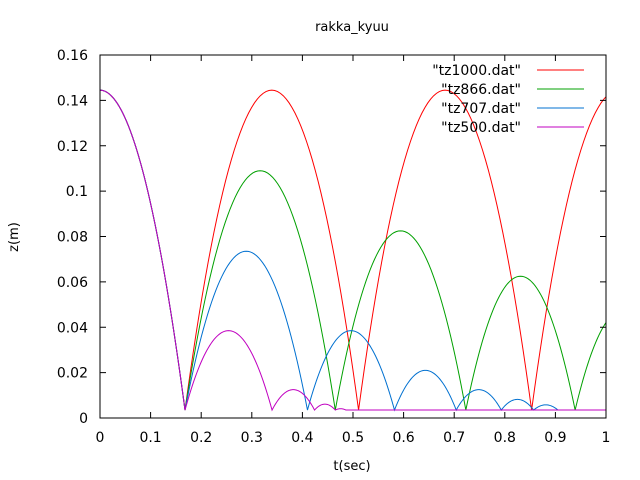  Describe the element at coordinates (201, 438) in the screenshot. I see `x-tick-label: 0.2` at that location.